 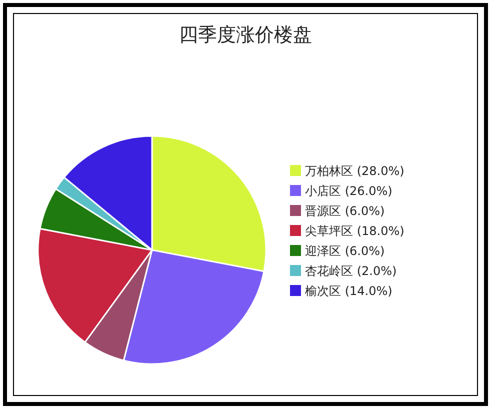 I want to click on chart-title: 四季度涨价楼盘, so click(x=245, y=35).